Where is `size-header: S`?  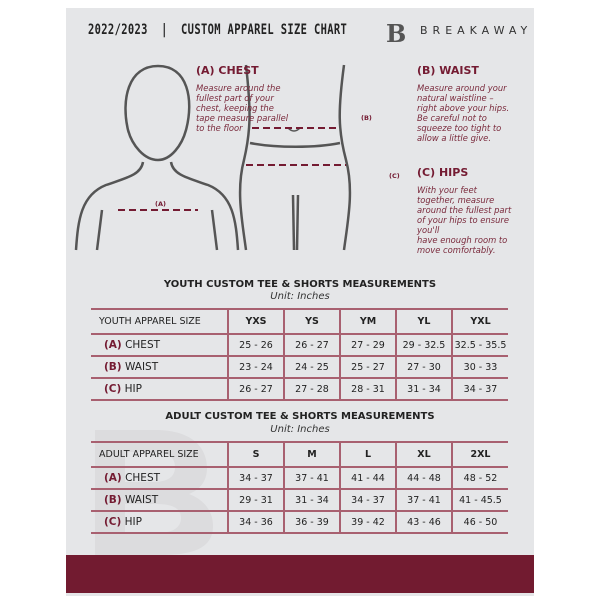
size-header: S is located at coordinates (255, 454).